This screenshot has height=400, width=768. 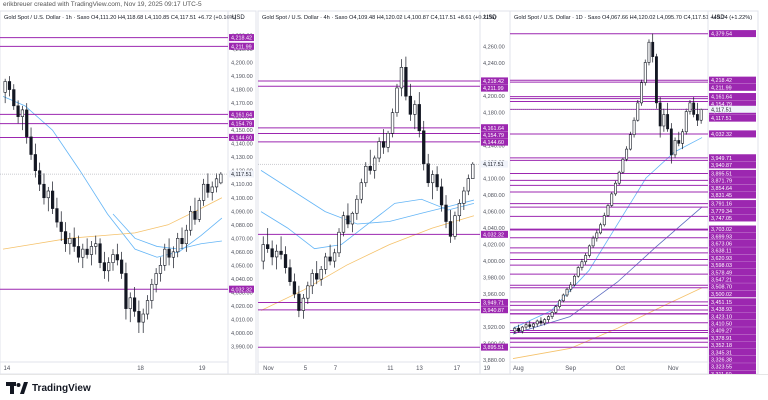 I want to click on x-tick-label: 11, so click(x=390, y=369).